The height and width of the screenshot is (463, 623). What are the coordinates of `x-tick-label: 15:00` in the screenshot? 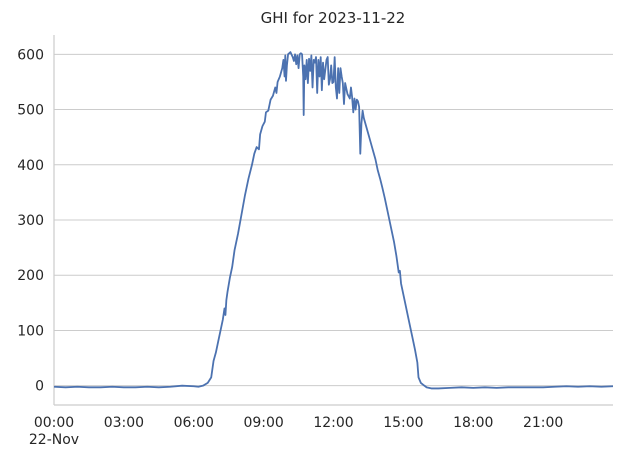 It's located at (403, 423).